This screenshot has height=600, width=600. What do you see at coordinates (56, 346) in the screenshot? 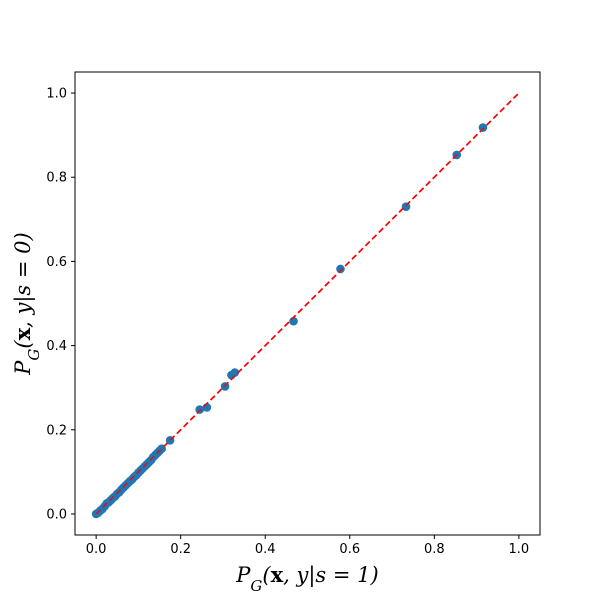
I see `y-tick-label: 0.4` at bounding box center [56, 346].